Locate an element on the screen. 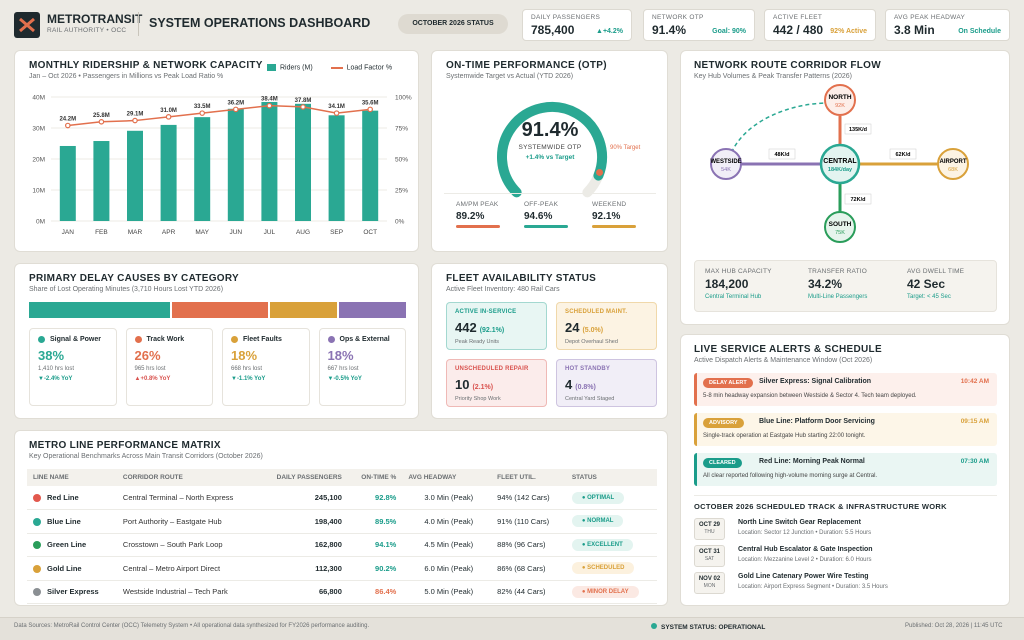  flow-w-badge is located at coordinates (782, 154).